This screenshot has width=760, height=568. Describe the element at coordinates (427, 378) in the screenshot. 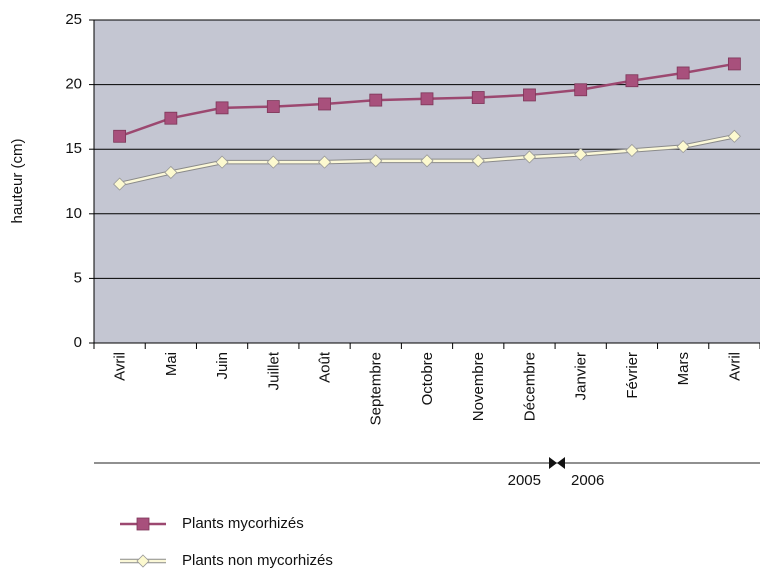

I see `x-tick-label: Octobre` at that location.